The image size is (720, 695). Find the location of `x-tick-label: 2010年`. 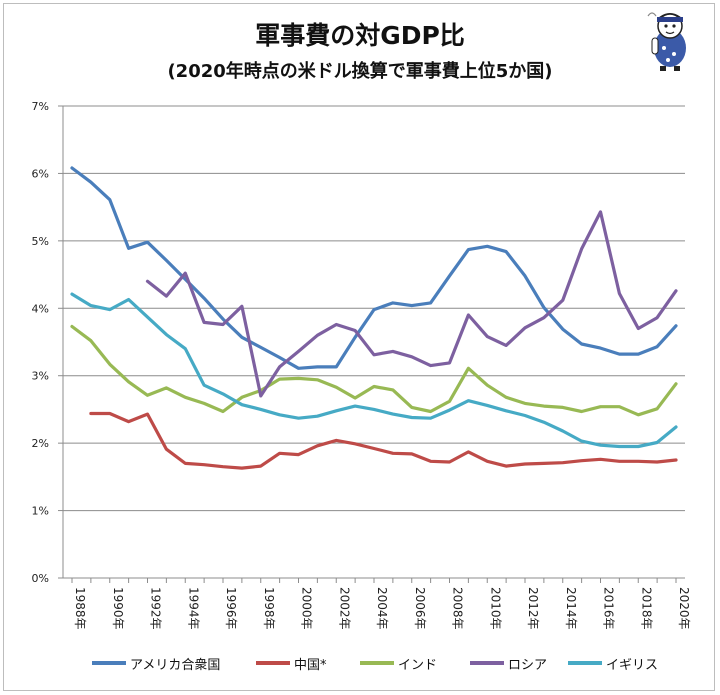

x-tick-label: 2010年 is located at coordinates (495, 608).